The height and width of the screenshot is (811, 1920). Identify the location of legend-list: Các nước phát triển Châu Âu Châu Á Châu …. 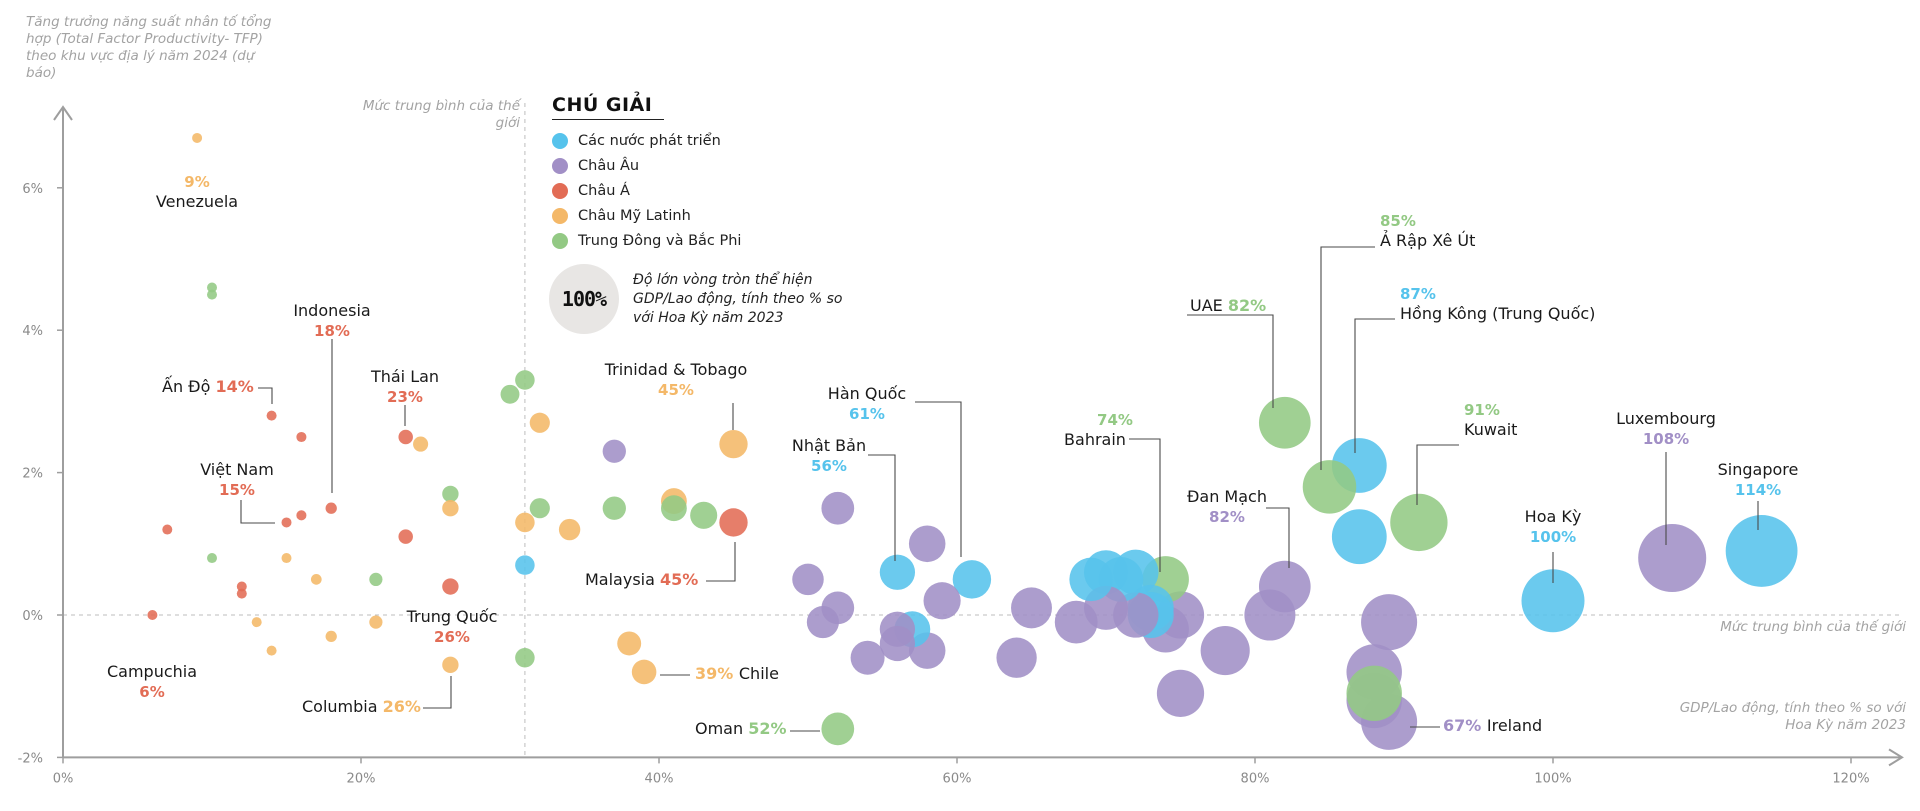
(646, 190).